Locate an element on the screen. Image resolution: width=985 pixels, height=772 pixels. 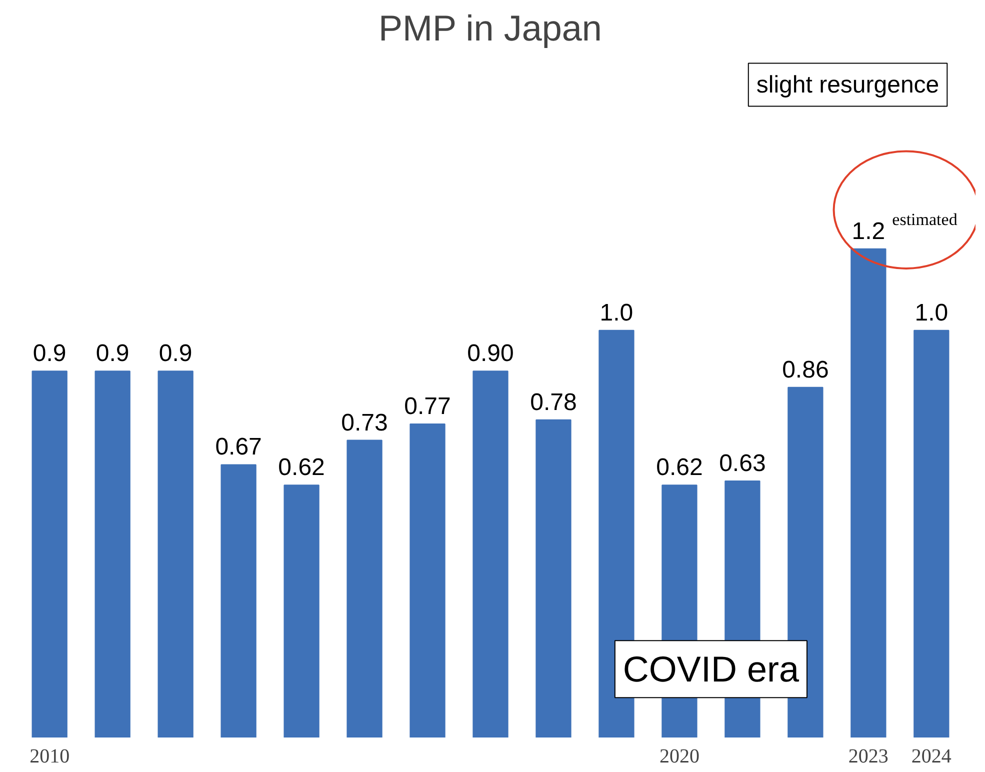
data-label: 0.63 is located at coordinates (742, 463).